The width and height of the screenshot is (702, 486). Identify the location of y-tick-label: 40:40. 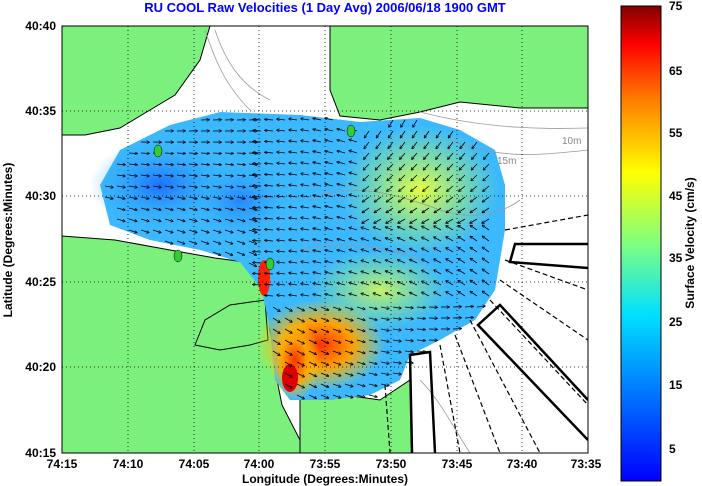
(40, 26).